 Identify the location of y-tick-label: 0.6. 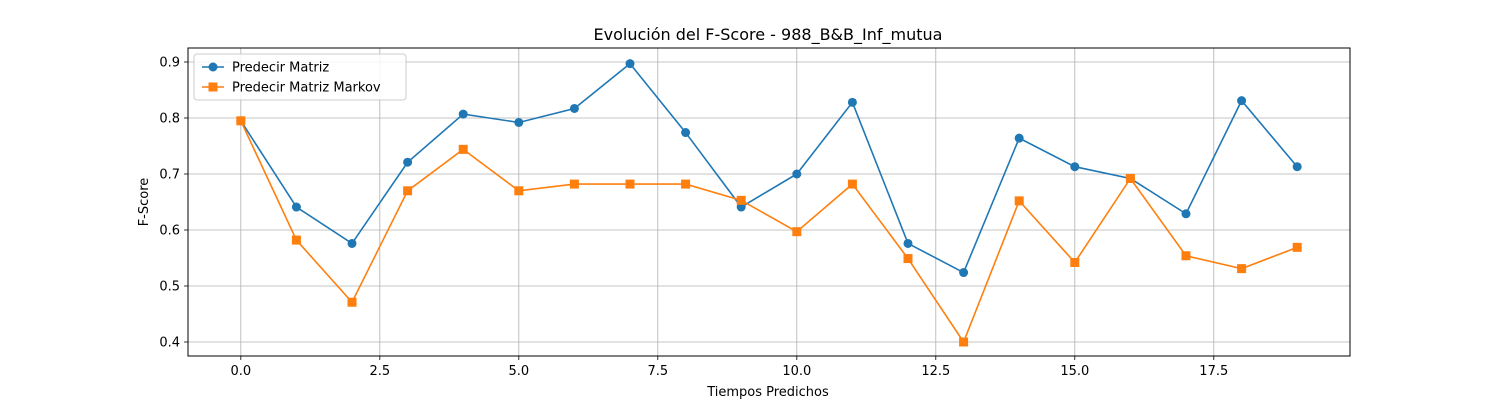
(169, 231).